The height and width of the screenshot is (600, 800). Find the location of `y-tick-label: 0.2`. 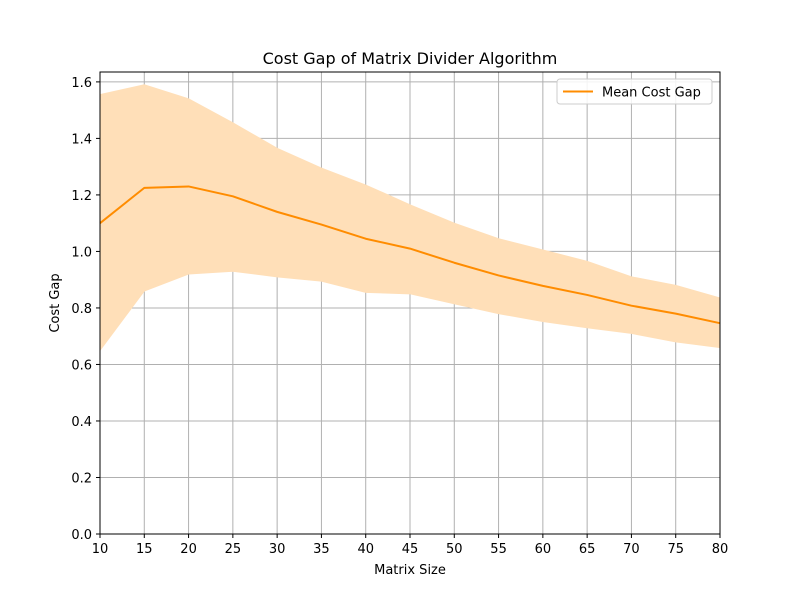

y-tick-label: 0.2 is located at coordinates (81, 478).